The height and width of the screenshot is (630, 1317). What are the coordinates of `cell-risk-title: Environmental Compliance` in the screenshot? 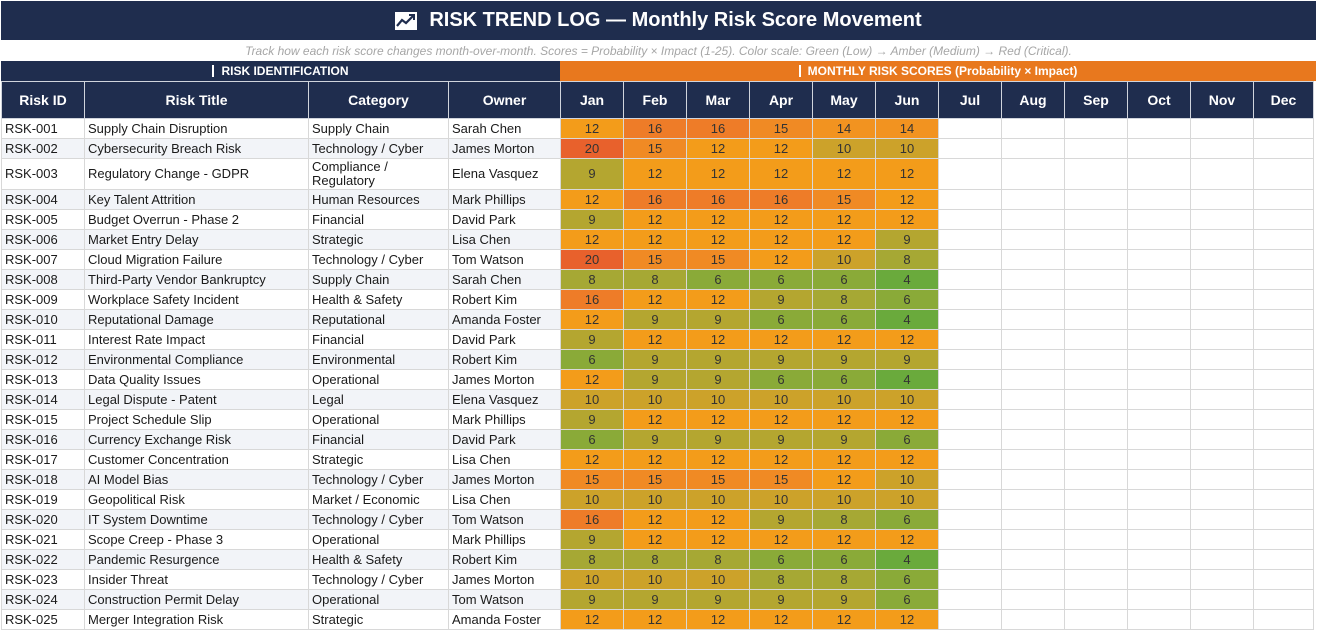 It's located at (196, 359).